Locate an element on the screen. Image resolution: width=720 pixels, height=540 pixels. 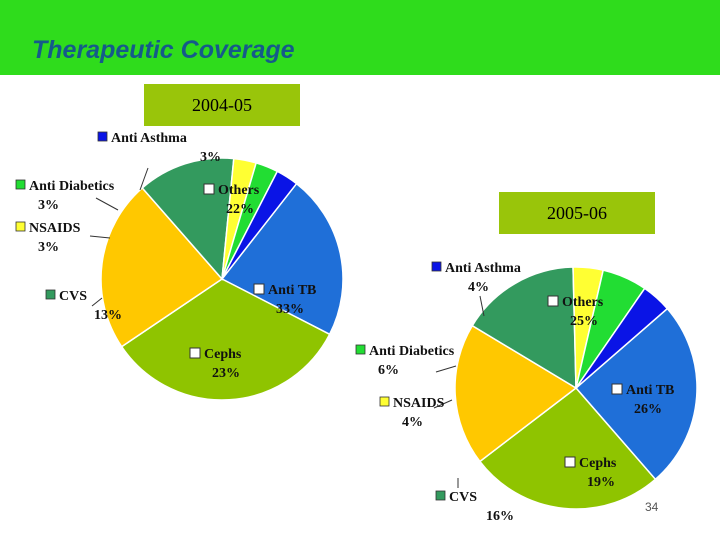
chart-2-value-cephs: 19% is located at coordinates (601, 482).